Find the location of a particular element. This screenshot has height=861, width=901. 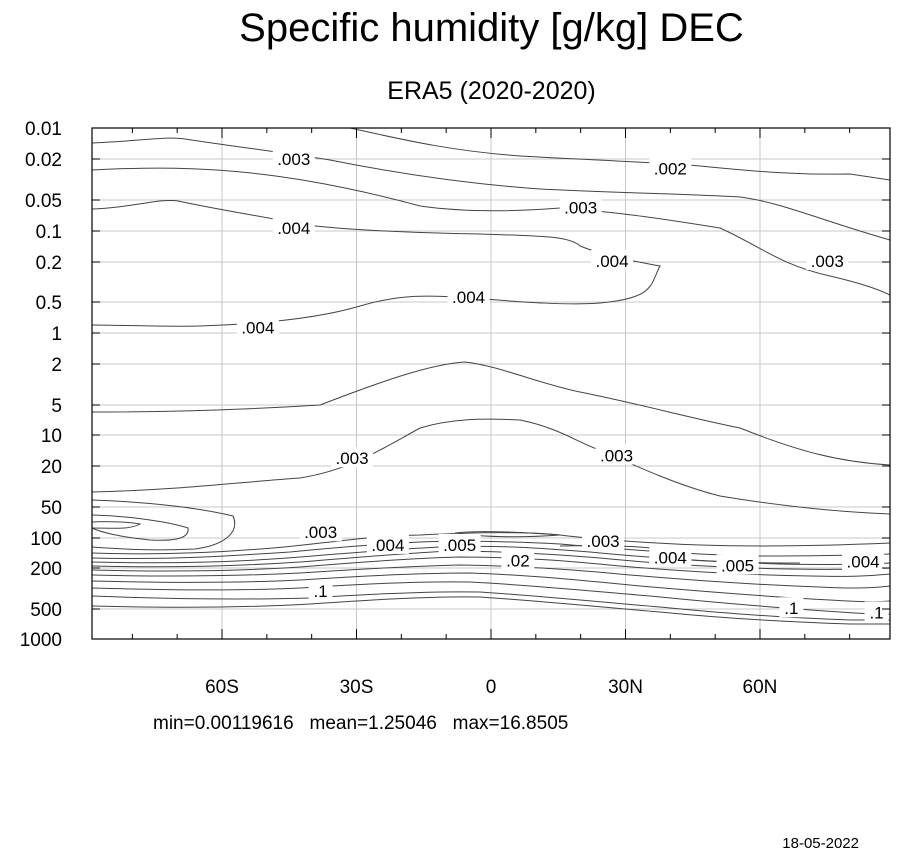

contour-label: .002 is located at coordinates (670, 169).